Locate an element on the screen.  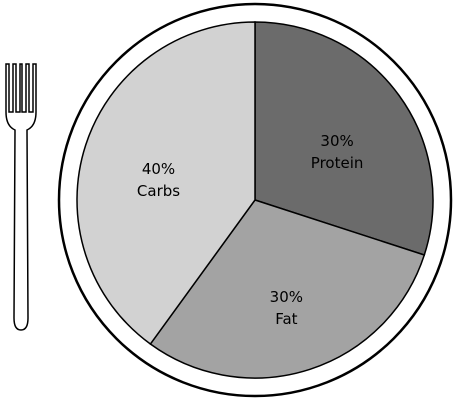
category-label: Fat is located at coordinates (286, 319).